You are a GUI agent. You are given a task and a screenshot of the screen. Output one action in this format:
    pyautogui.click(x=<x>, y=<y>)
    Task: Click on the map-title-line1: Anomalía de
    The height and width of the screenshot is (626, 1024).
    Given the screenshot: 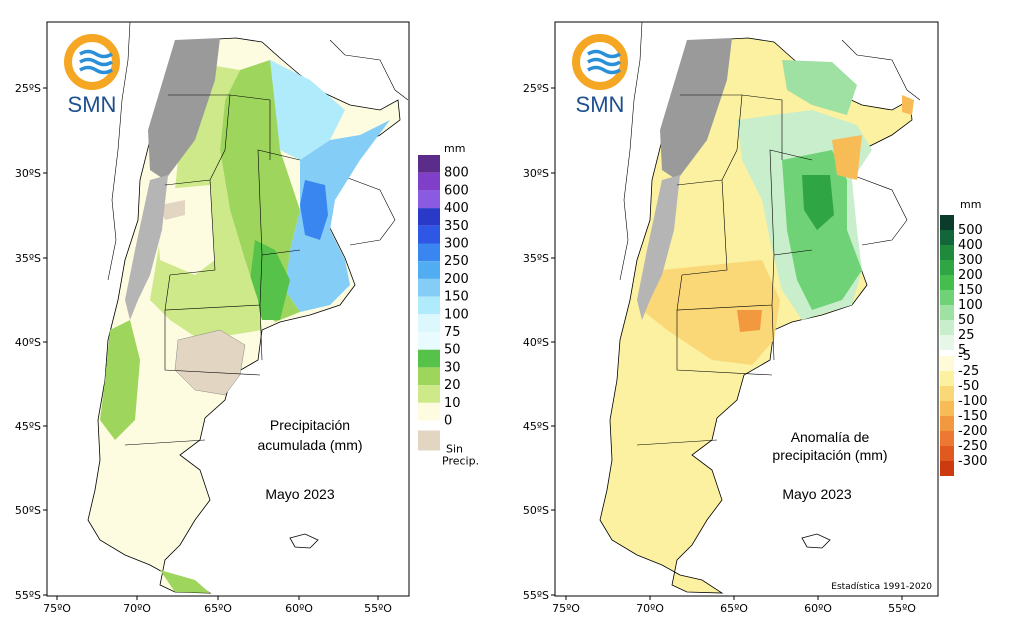 What is the action you would take?
    pyautogui.click(x=830, y=437)
    